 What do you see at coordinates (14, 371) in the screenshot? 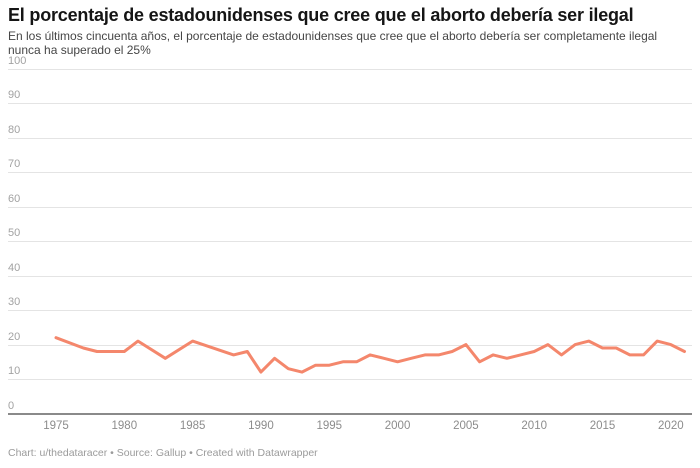
I see `y-axis-tick-label: 10` at bounding box center [14, 371].